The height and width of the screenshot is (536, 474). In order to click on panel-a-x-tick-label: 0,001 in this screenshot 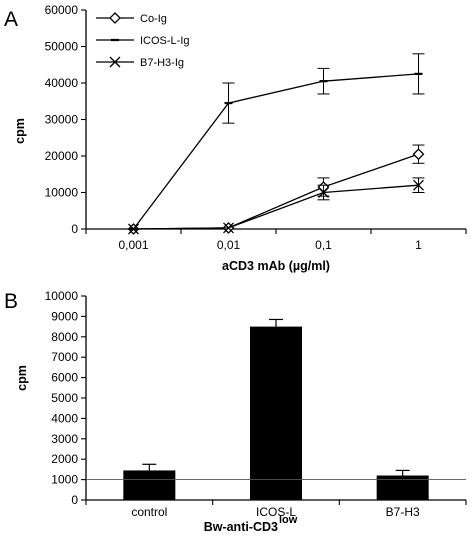, I will do `click(133, 245)`.